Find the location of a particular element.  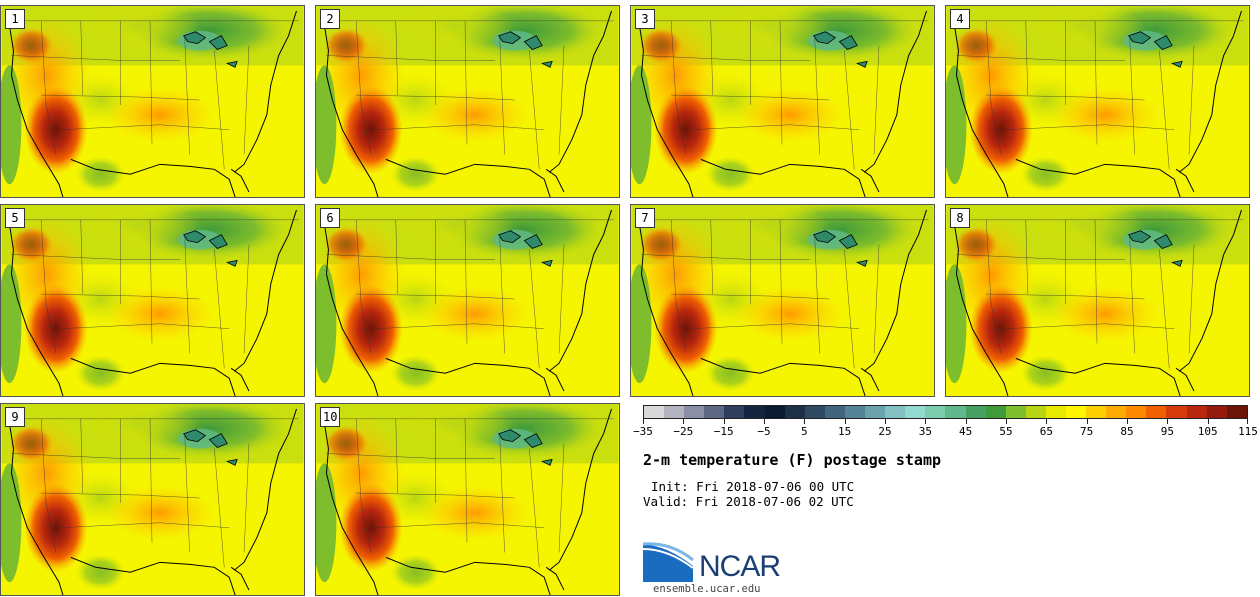

colorbar-tick-label: 65 is located at coordinates (1046, 431).